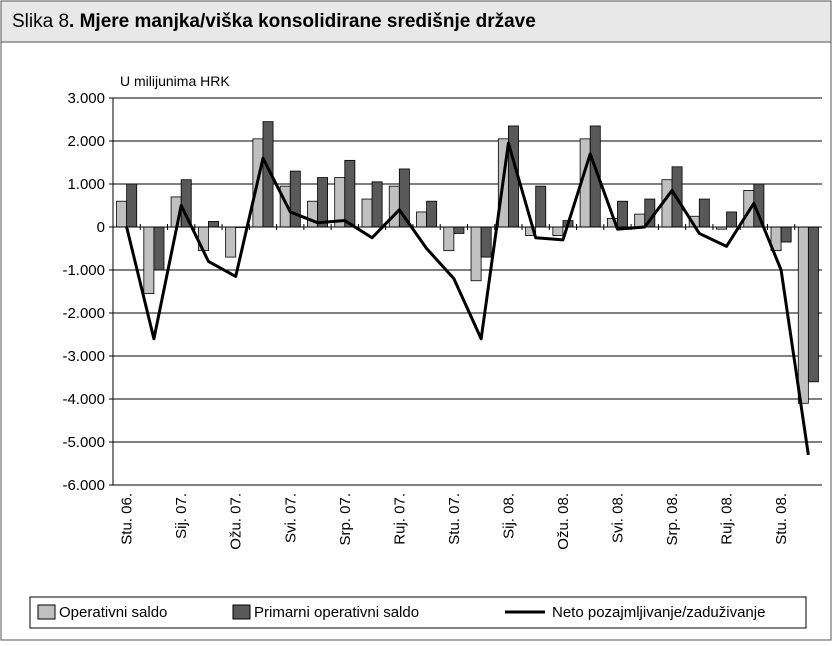 This screenshot has width=832, height=646. What do you see at coordinates (672, 519) in the screenshot?
I see `x-tick-label: Srp. 08.` at bounding box center [672, 519].